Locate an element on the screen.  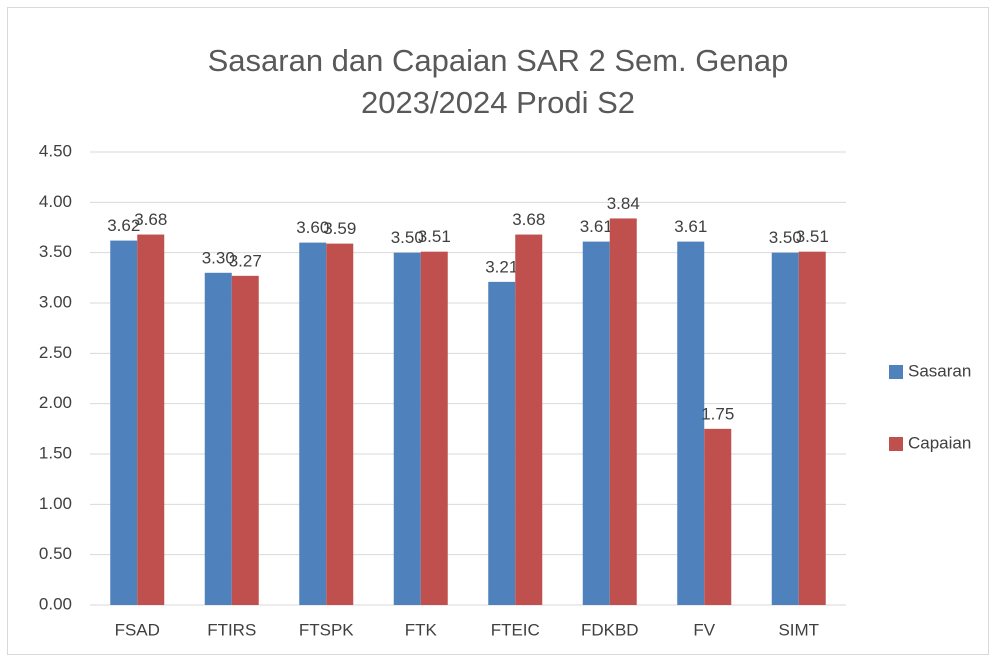
y-tick-label: 2.00 is located at coordinates (55, 402).